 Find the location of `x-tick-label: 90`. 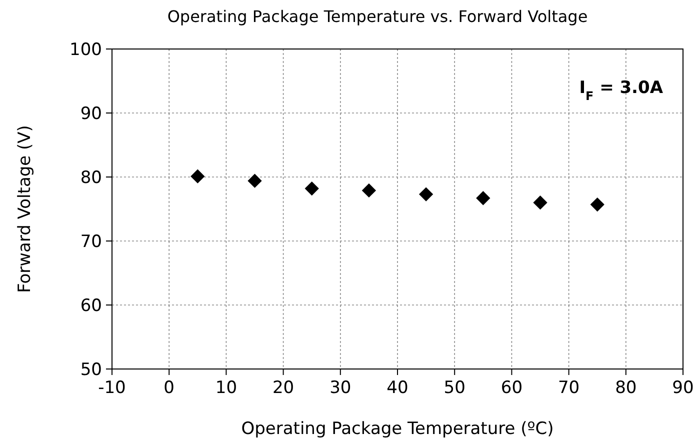

x-tick-label: 90 is located at coordinates (683, 388).